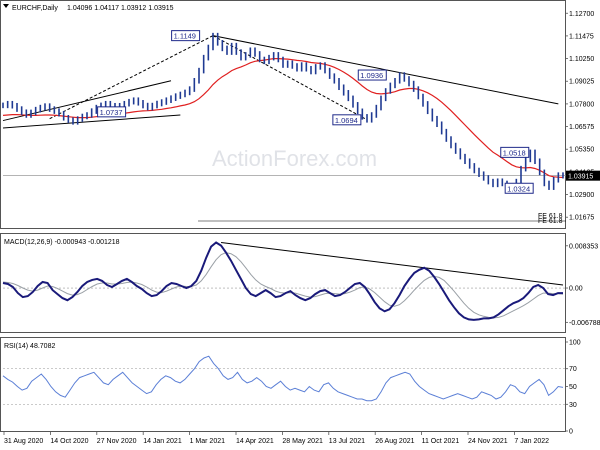  Describe the element at coordinates (120, 8) in the screenshot. I see `header-ohlc: 1.04096 1.04117 1.03912 1.03915` at that location.